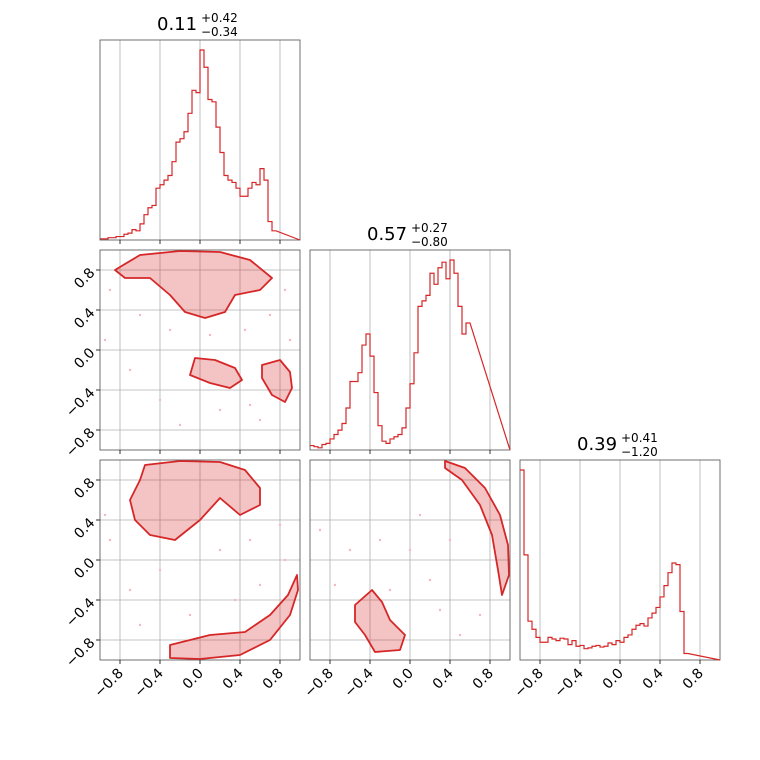 This screenshot has width=760, height=760. I want to click on title-1-plus: +0.27, so click(429, 228).